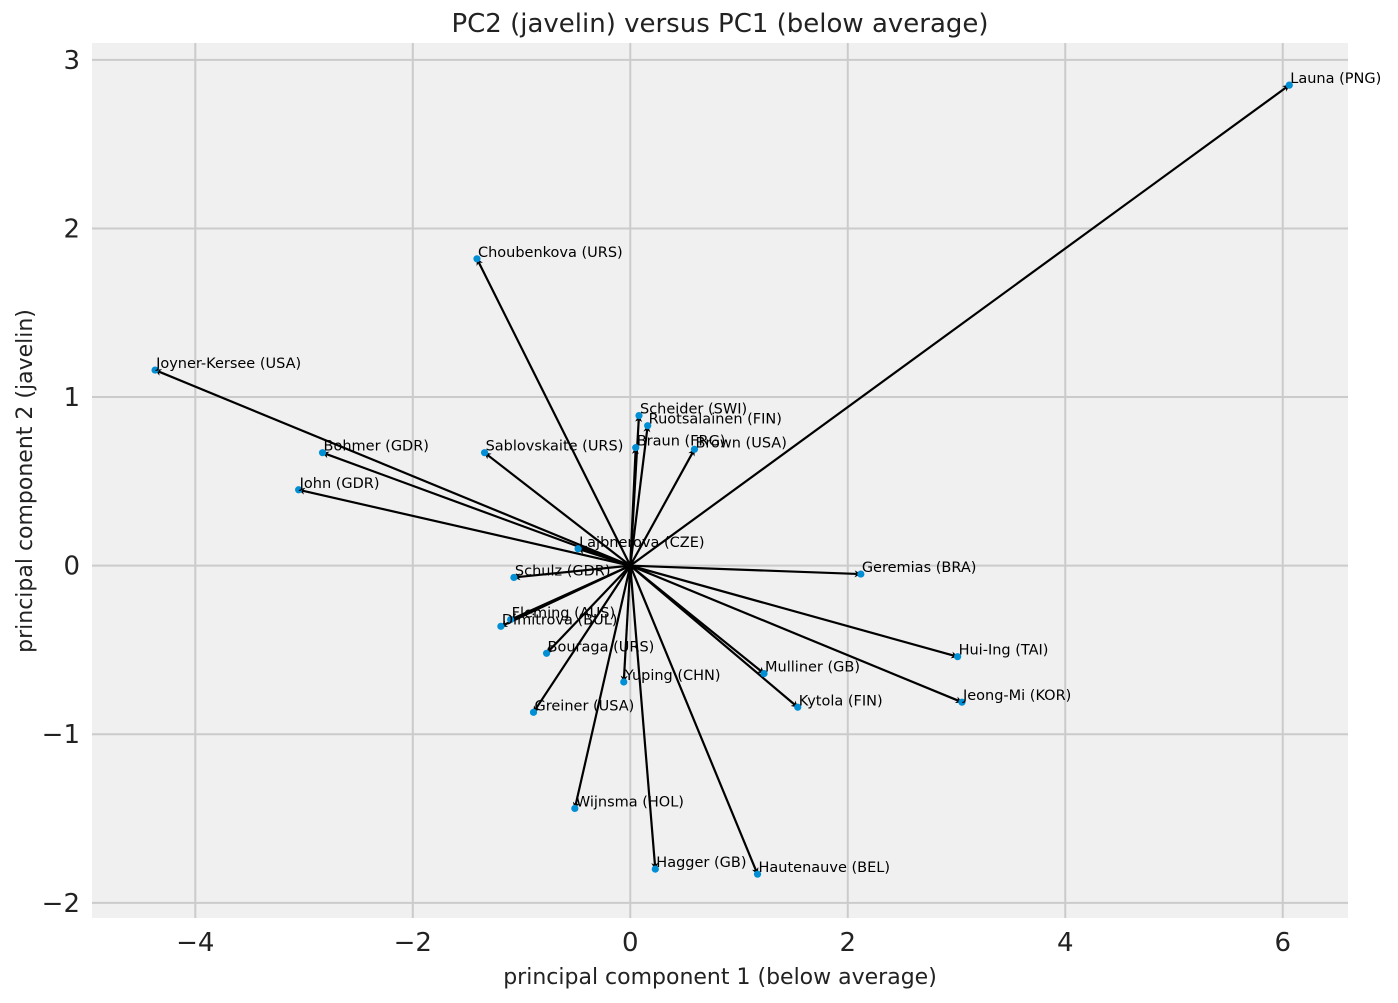 The image size is (1398, 1003). Describe the element at coordinates (641, 543) in the screenshot. I see `point-label: Lajbnerova (CZE)` at that location.